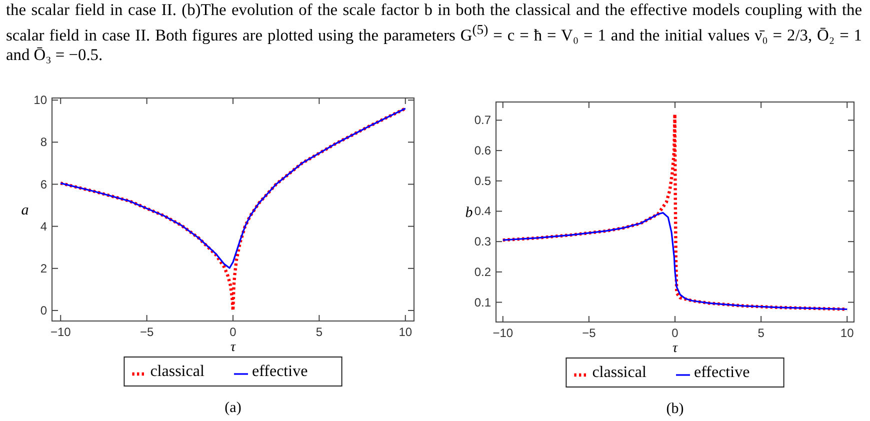 Image resolution: width=870 pixels, height=421 pixels. What do you see at coordinates (483, 302) in the screenshot?
I see `y-tick-label: 0.1` at bounding box center [483, 302].